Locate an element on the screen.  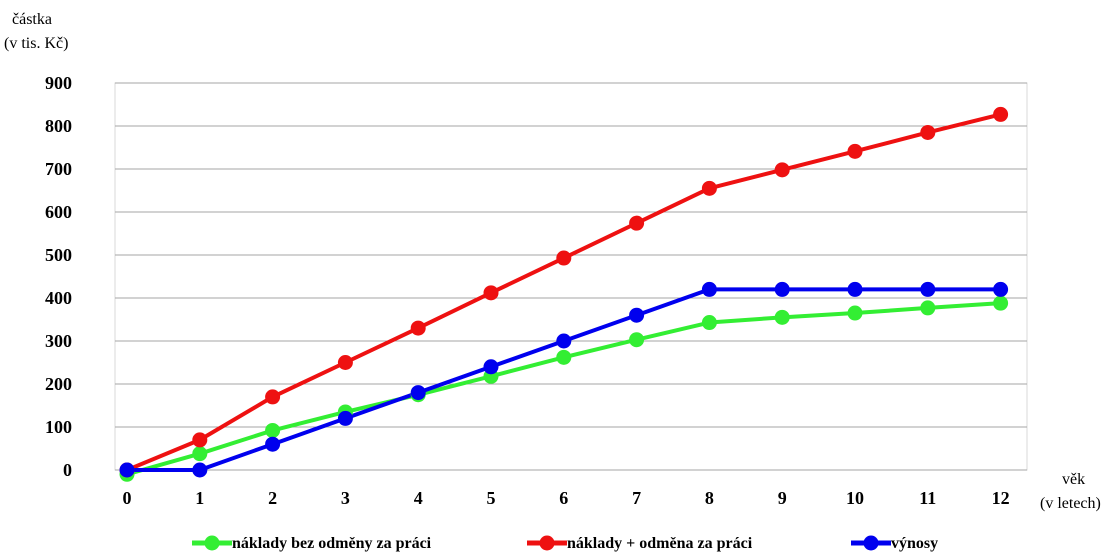
x-tick-label: 1 is located at coordinates (199, 498).